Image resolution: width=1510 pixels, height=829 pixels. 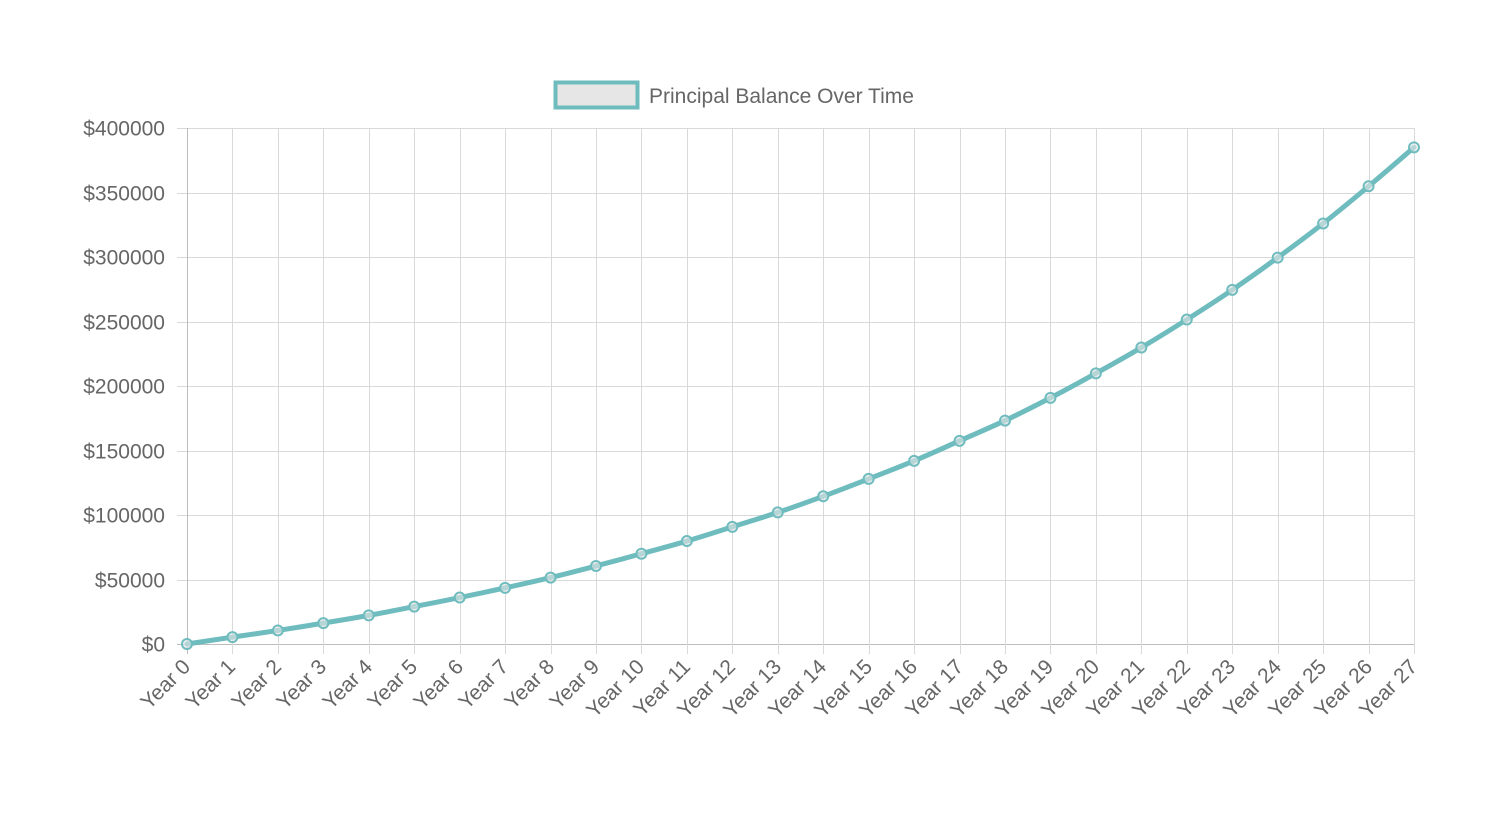 What do you see at coordinates (347, 684) in the screenshot?
I see `x-tick-label: Year 4` at bounding box center [347, 684].